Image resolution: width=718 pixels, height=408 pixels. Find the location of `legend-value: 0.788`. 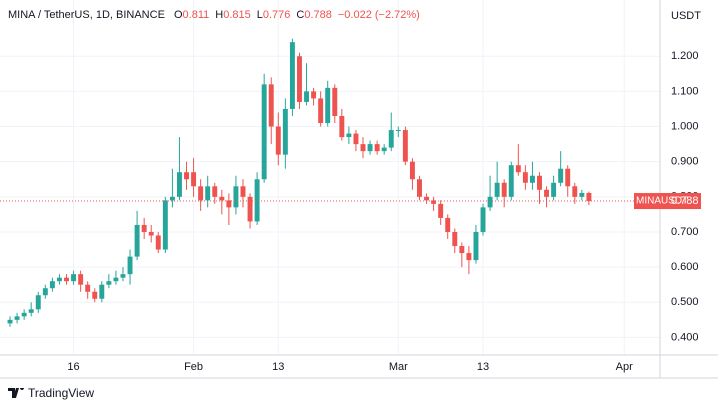

legend-value: 0.788 is located at coordinates (318, 15).